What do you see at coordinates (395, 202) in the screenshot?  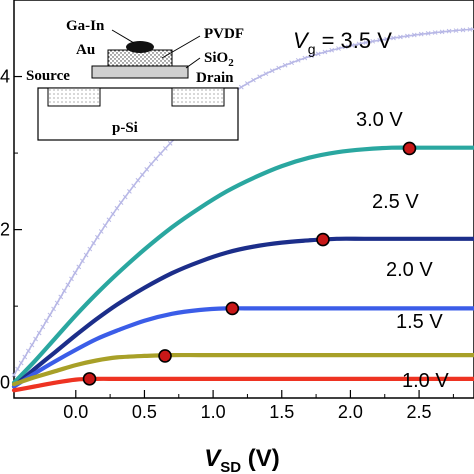 I see `label-2-5v: 2.5 V` at bounding box center [395, 202].